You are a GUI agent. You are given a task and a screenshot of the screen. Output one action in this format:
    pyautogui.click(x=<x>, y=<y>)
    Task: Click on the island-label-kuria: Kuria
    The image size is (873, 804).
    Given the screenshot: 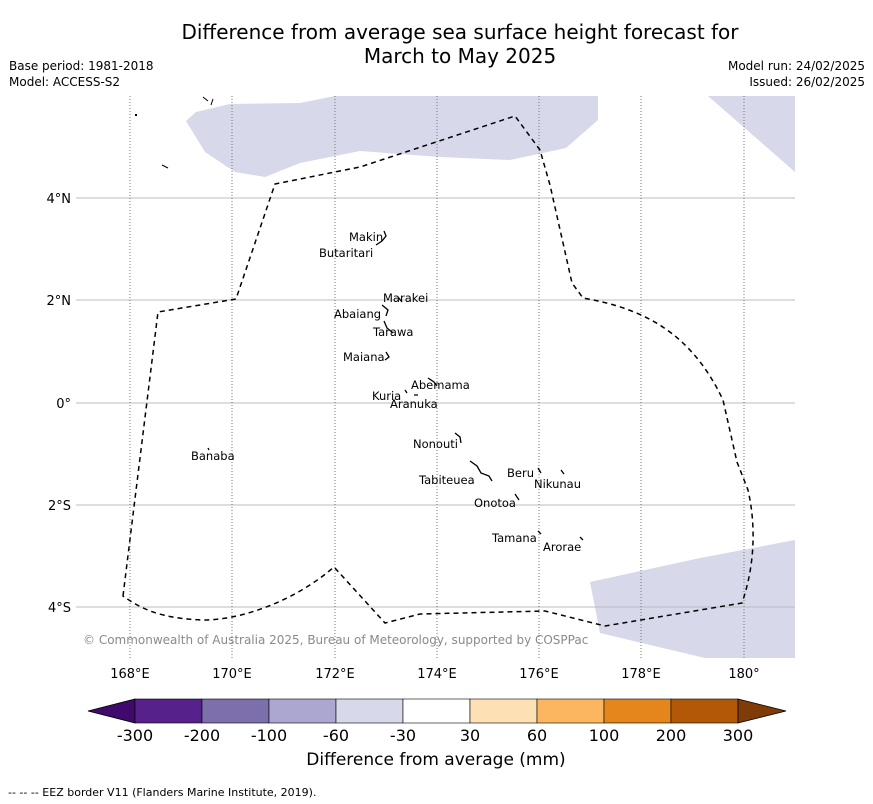 What is the action you would take?
    pyautogui.click(x=386, y=396)
    